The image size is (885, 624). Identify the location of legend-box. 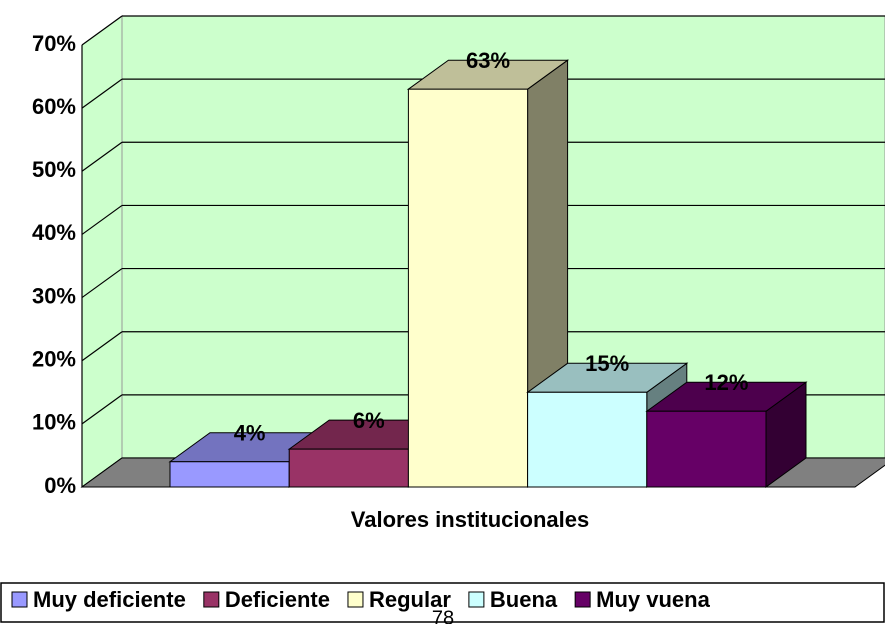
(442, 602).